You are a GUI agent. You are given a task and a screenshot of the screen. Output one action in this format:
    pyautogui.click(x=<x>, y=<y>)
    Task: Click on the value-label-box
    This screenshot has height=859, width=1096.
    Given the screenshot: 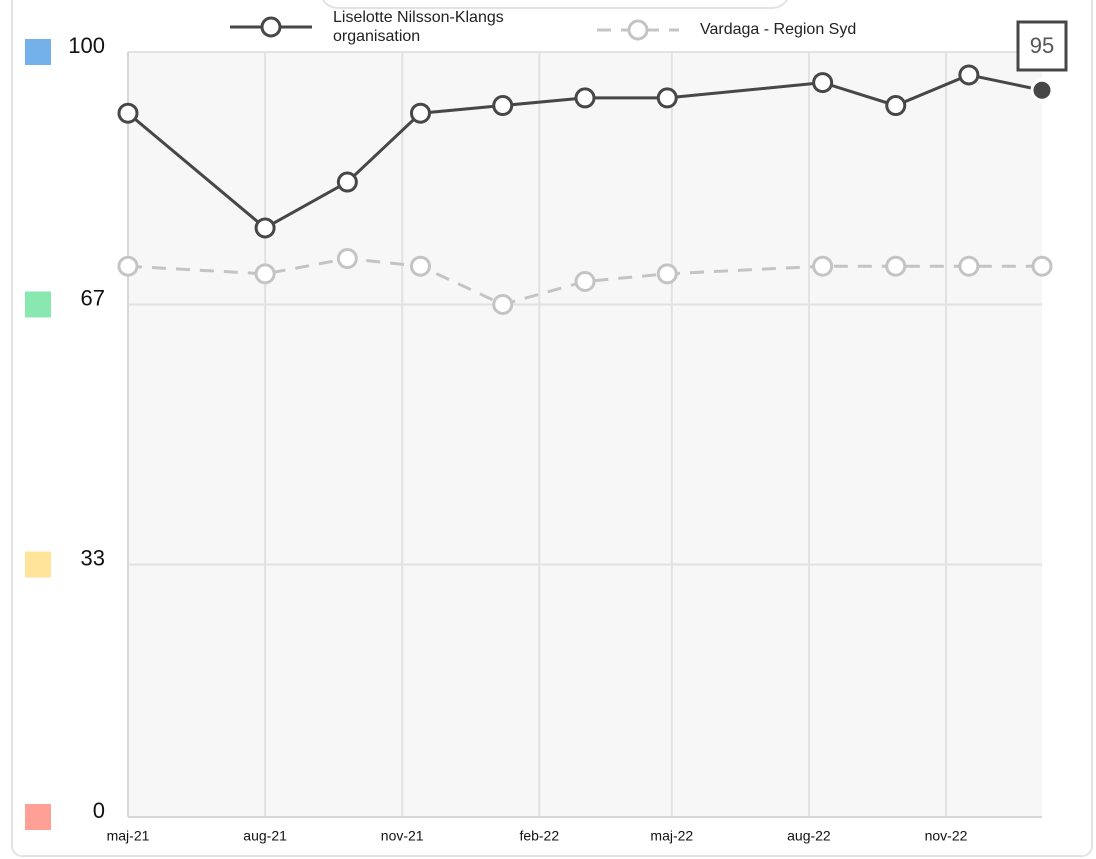 What is the action you would take?
    pyautogui.click(x=1042, y=46)
    